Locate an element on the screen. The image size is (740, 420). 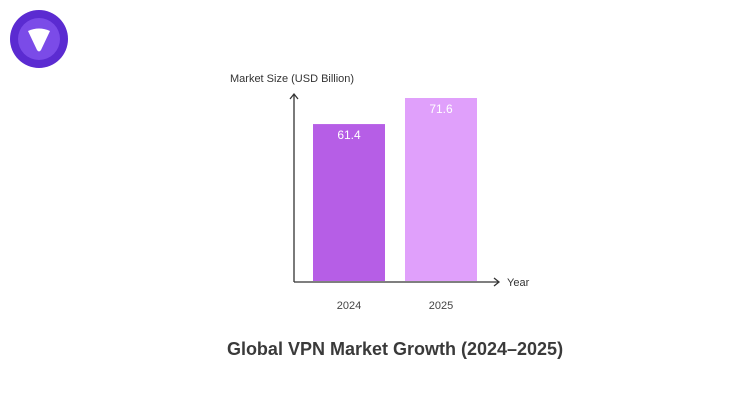
data-label-2024: 61.4 is located at coordinates (349, 135).